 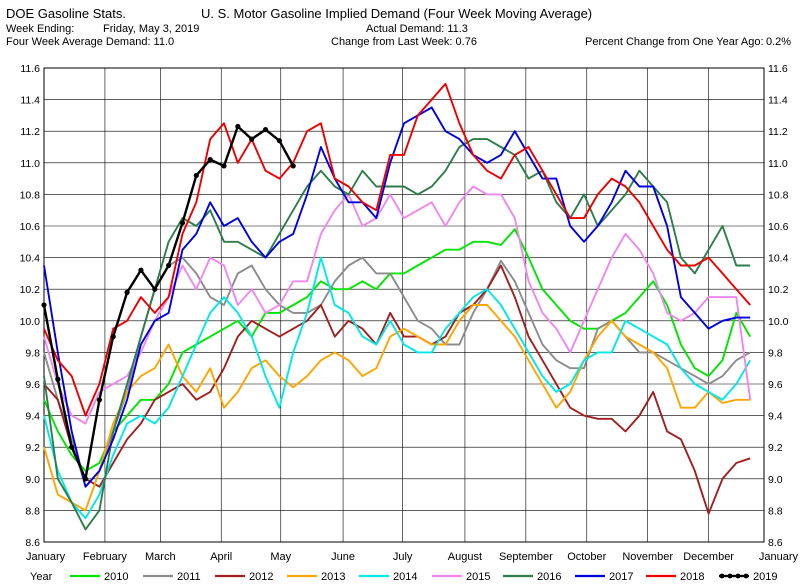 What do you see at coordinates (30, 322) in the screenshot?
I see `y-tick-label-left: 10.0` at bounding box center [30, 322].